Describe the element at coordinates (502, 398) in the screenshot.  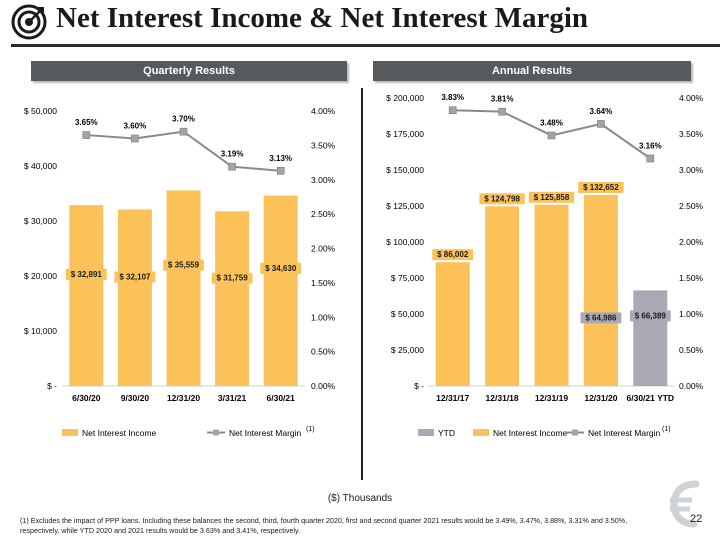
I see `a-category-label: 12/31/18` at that location.